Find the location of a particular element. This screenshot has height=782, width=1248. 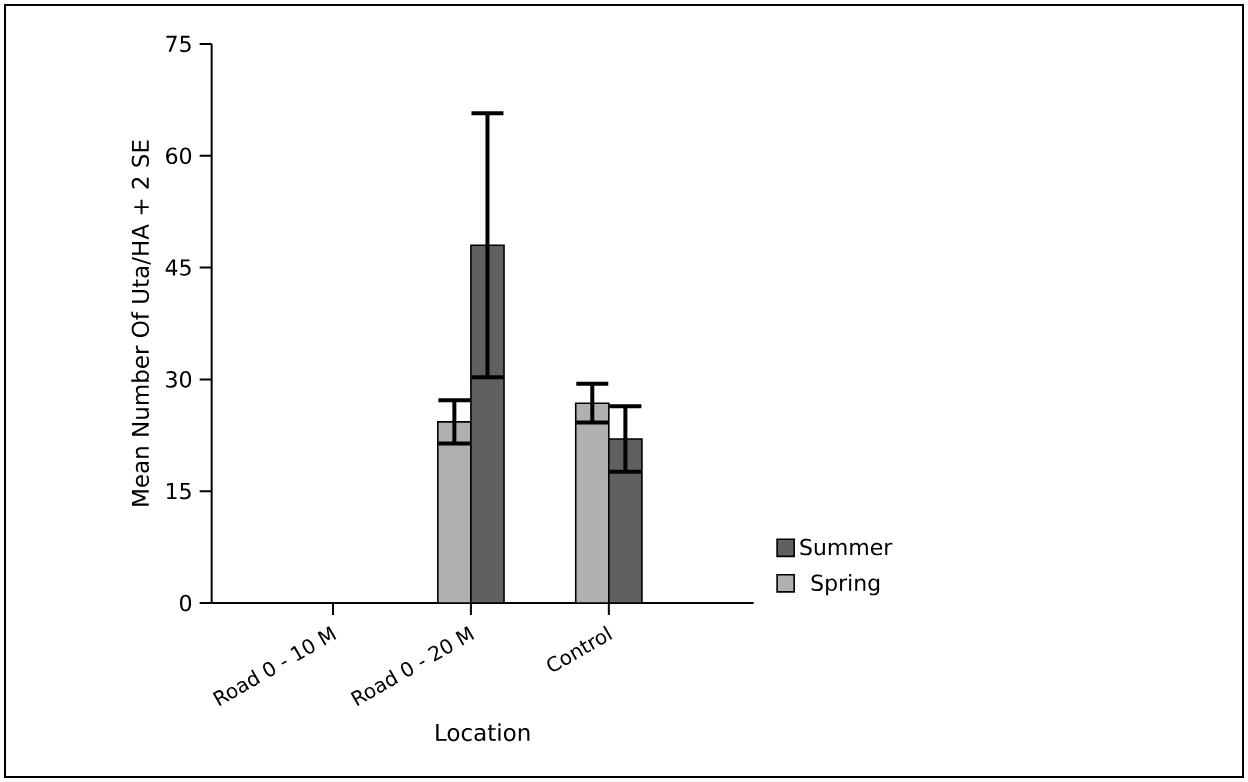

legend-label: Summer is located at coordinates (846, 547).